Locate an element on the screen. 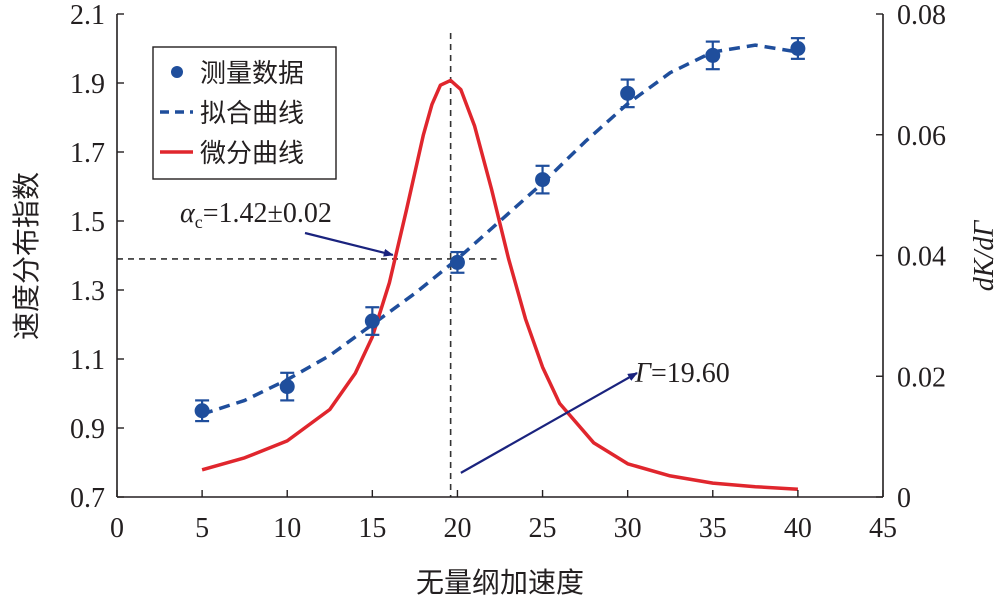 The image size is (1007, 603). x-tick-label: 15 is located at coordinates (372, 528).